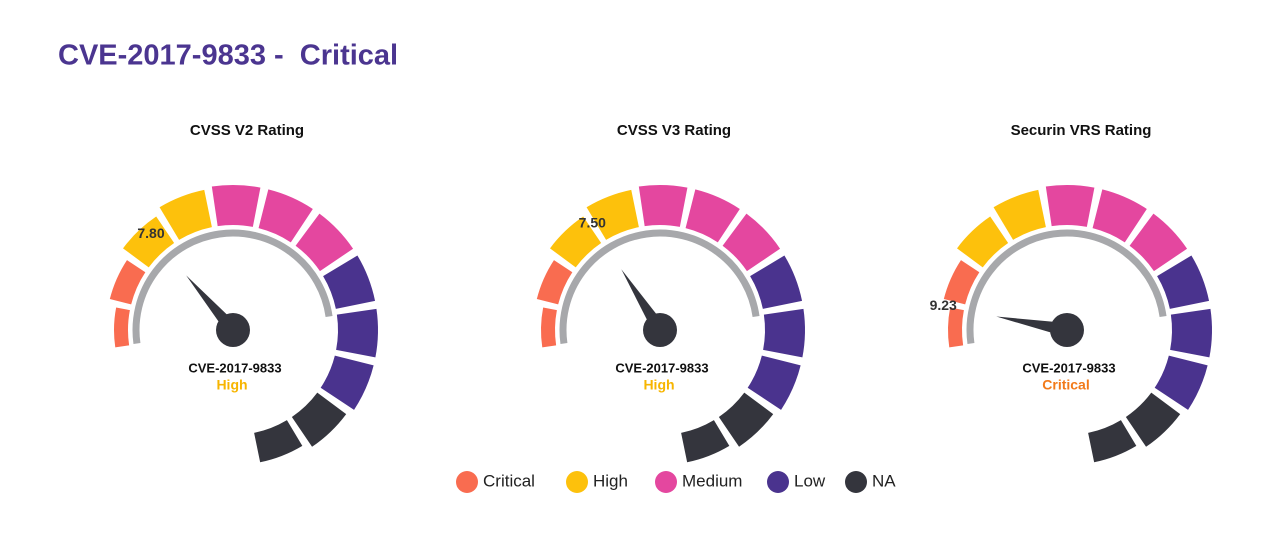 The width and height of the screenshot is (1273, 549). Describe the element at coordinates (509, 480) in the screenshot. I see `legend-label: Critical` at that location.